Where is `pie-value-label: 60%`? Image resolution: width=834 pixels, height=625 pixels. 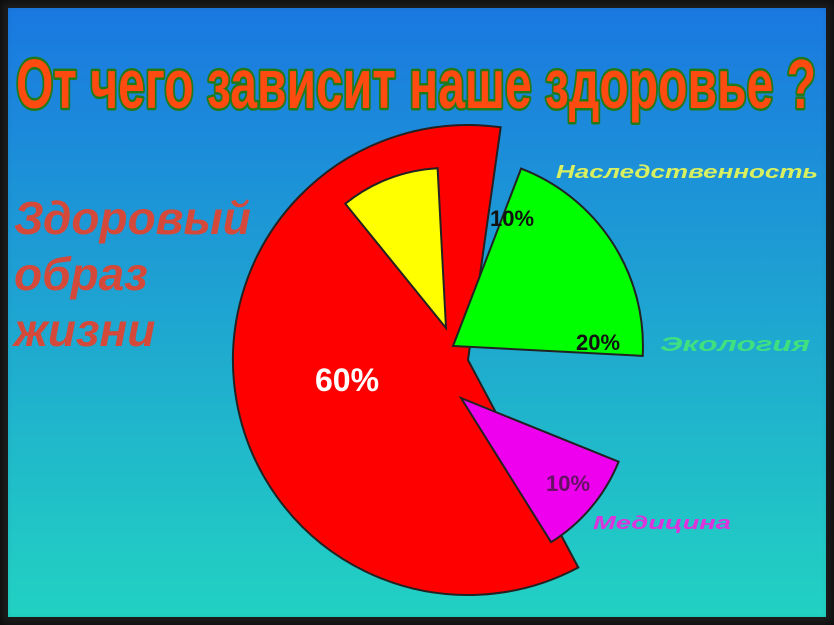 pie-value-label: 60% is located at coordinates (347, 380).